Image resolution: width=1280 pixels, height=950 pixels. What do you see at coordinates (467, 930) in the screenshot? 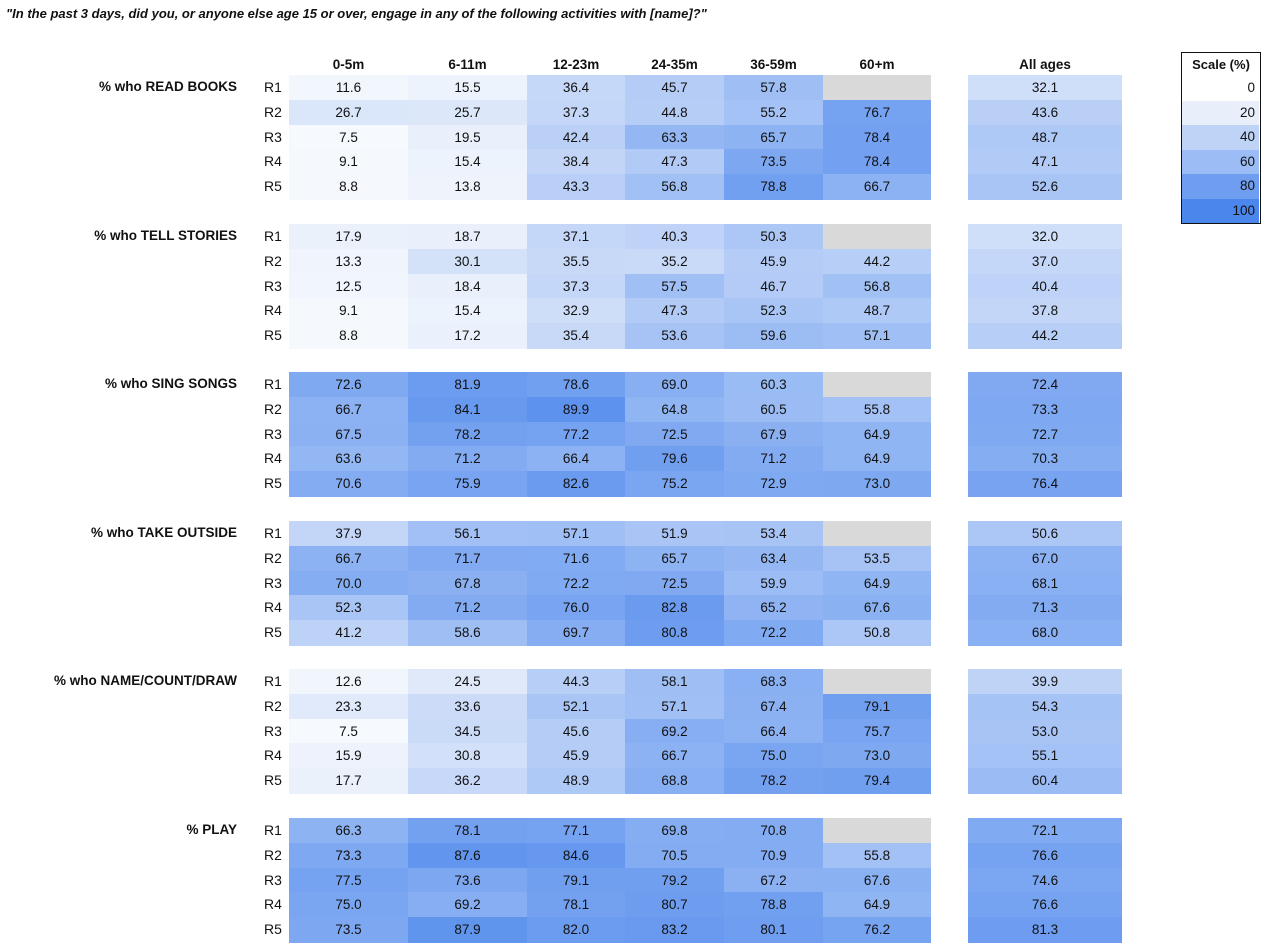
I see `heatmap-cell: 87.9` at bounding box center [467, 930].